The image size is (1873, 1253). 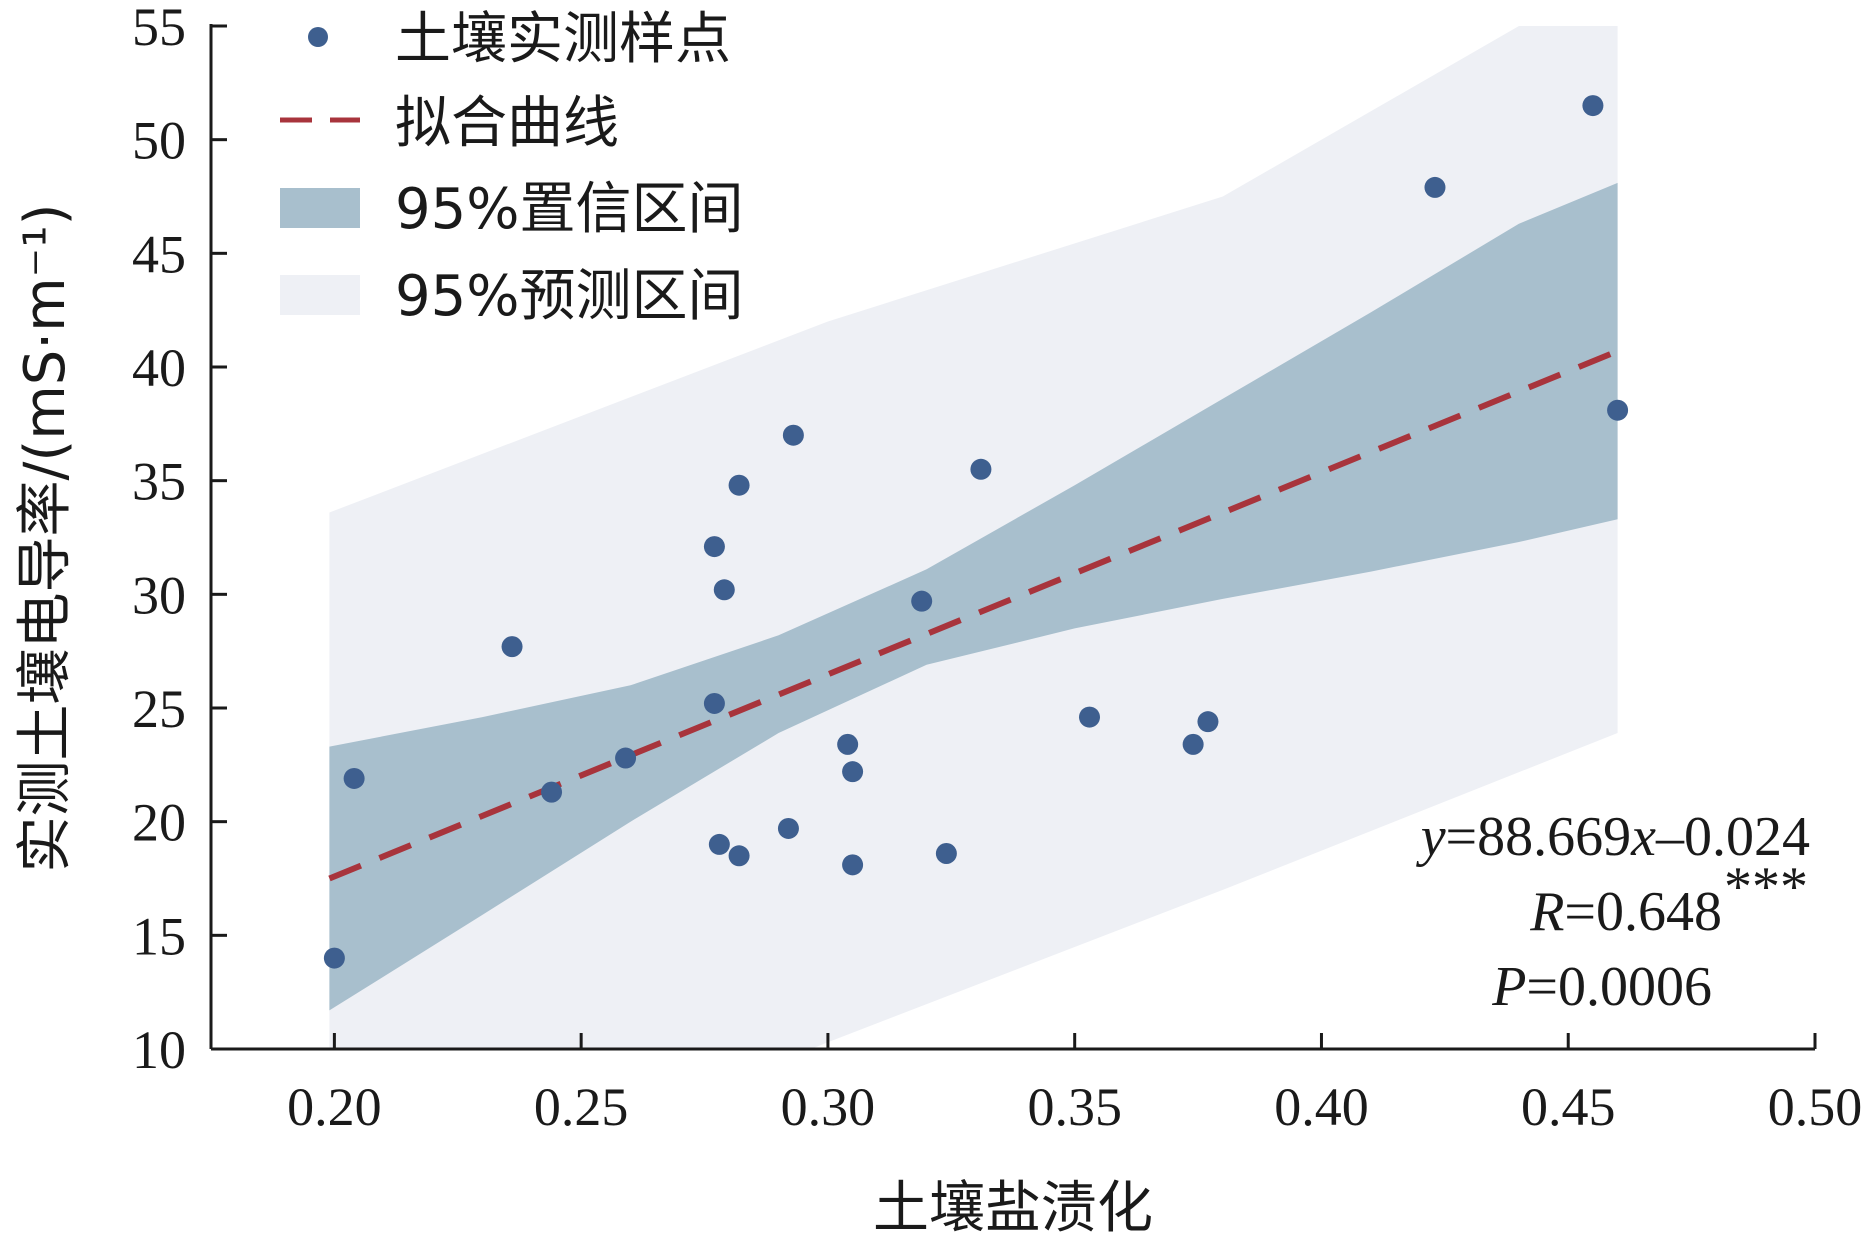 I want to click on legend-label-fit-line: 拟合曲线, so click(x=507, y=123).